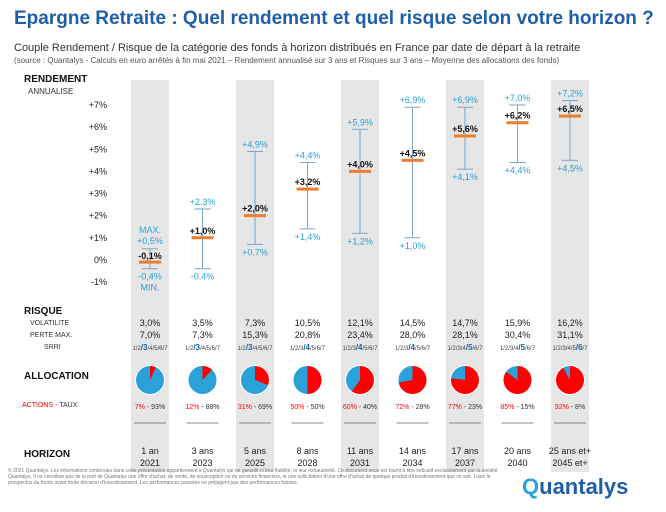  I want to click on allocation-value: 31% - 69%, so click(255, 407).